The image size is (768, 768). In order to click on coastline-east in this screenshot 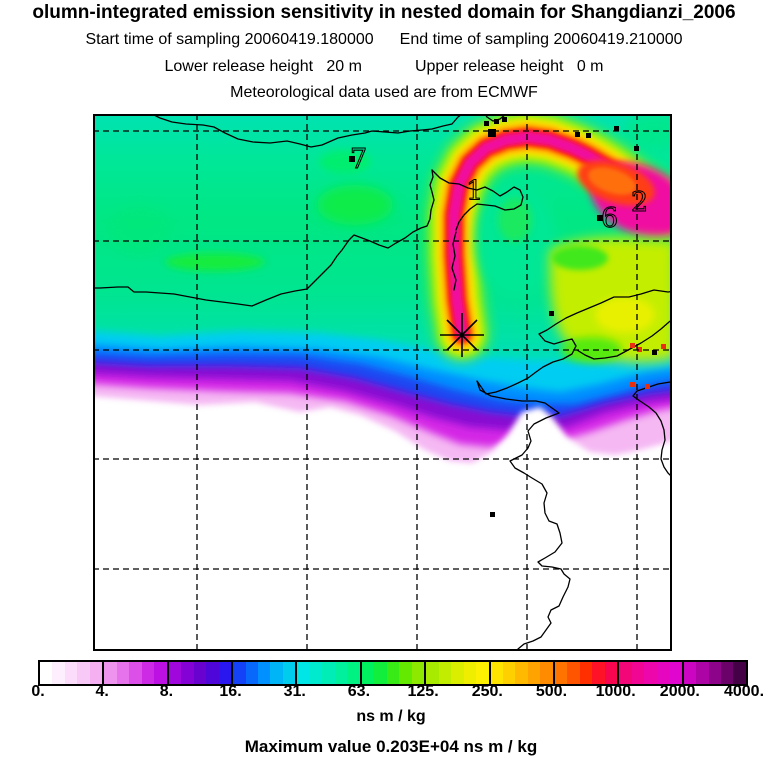, I will do `click(574, 470)`.